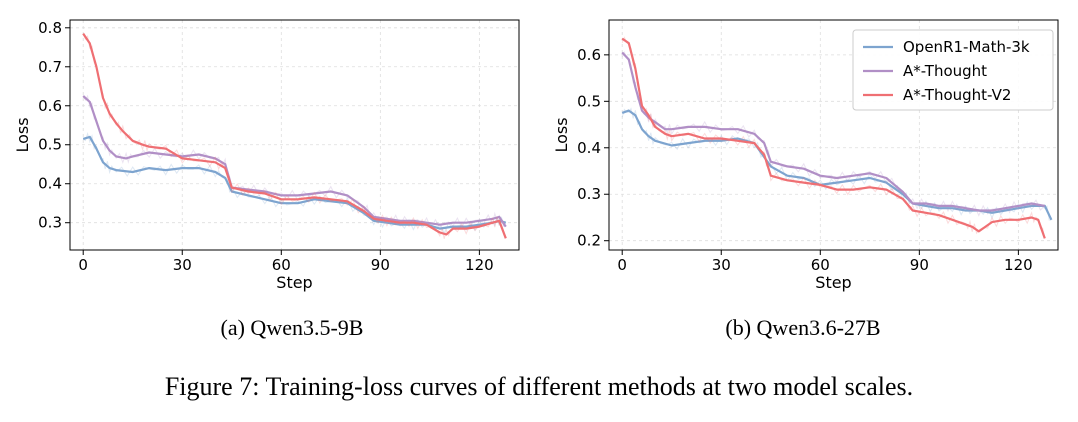  Describe the element at coordinates (966, 47) in the screenshot. I see `legend-label: OpenR1-Math-3k` at that location.